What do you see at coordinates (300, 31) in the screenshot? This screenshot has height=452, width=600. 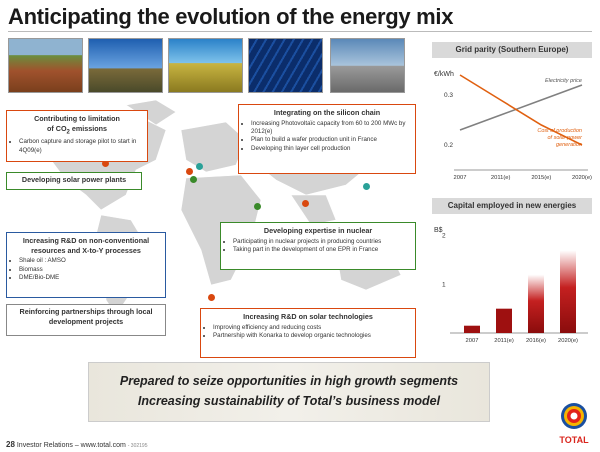 I see `title-divider` at bounding box center [300, 31].